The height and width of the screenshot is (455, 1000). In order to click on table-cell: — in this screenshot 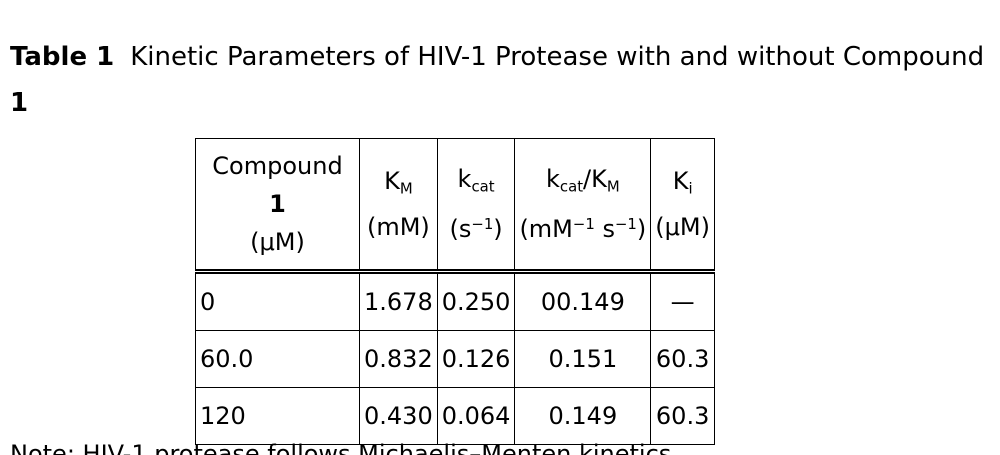, I will do `click(682, 301)`.